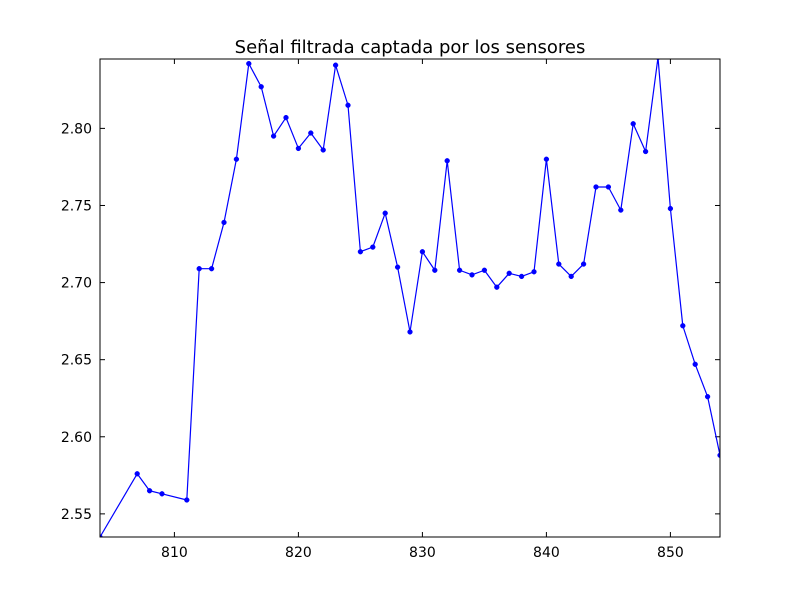  Describe the element at coordinates (76, 361) in the screenshot. I see `y-tick-label: 2.65` at that location.